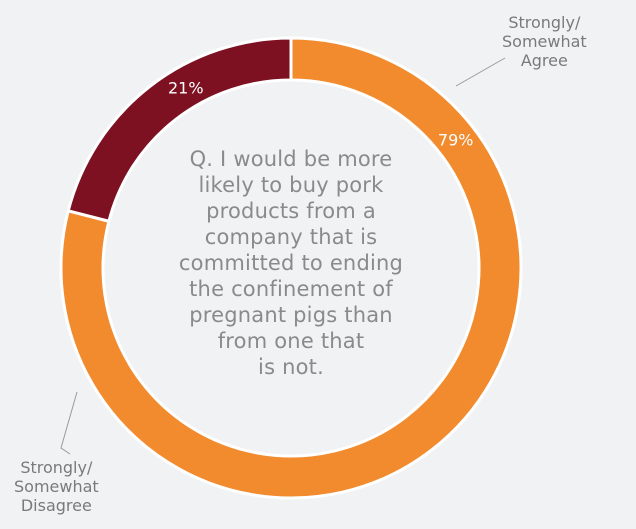 This screenshot has height=529, width=636. Describe the element at coordinates (544, 60) in the screenshot. I see `slice-label-line: Agree` at that location.